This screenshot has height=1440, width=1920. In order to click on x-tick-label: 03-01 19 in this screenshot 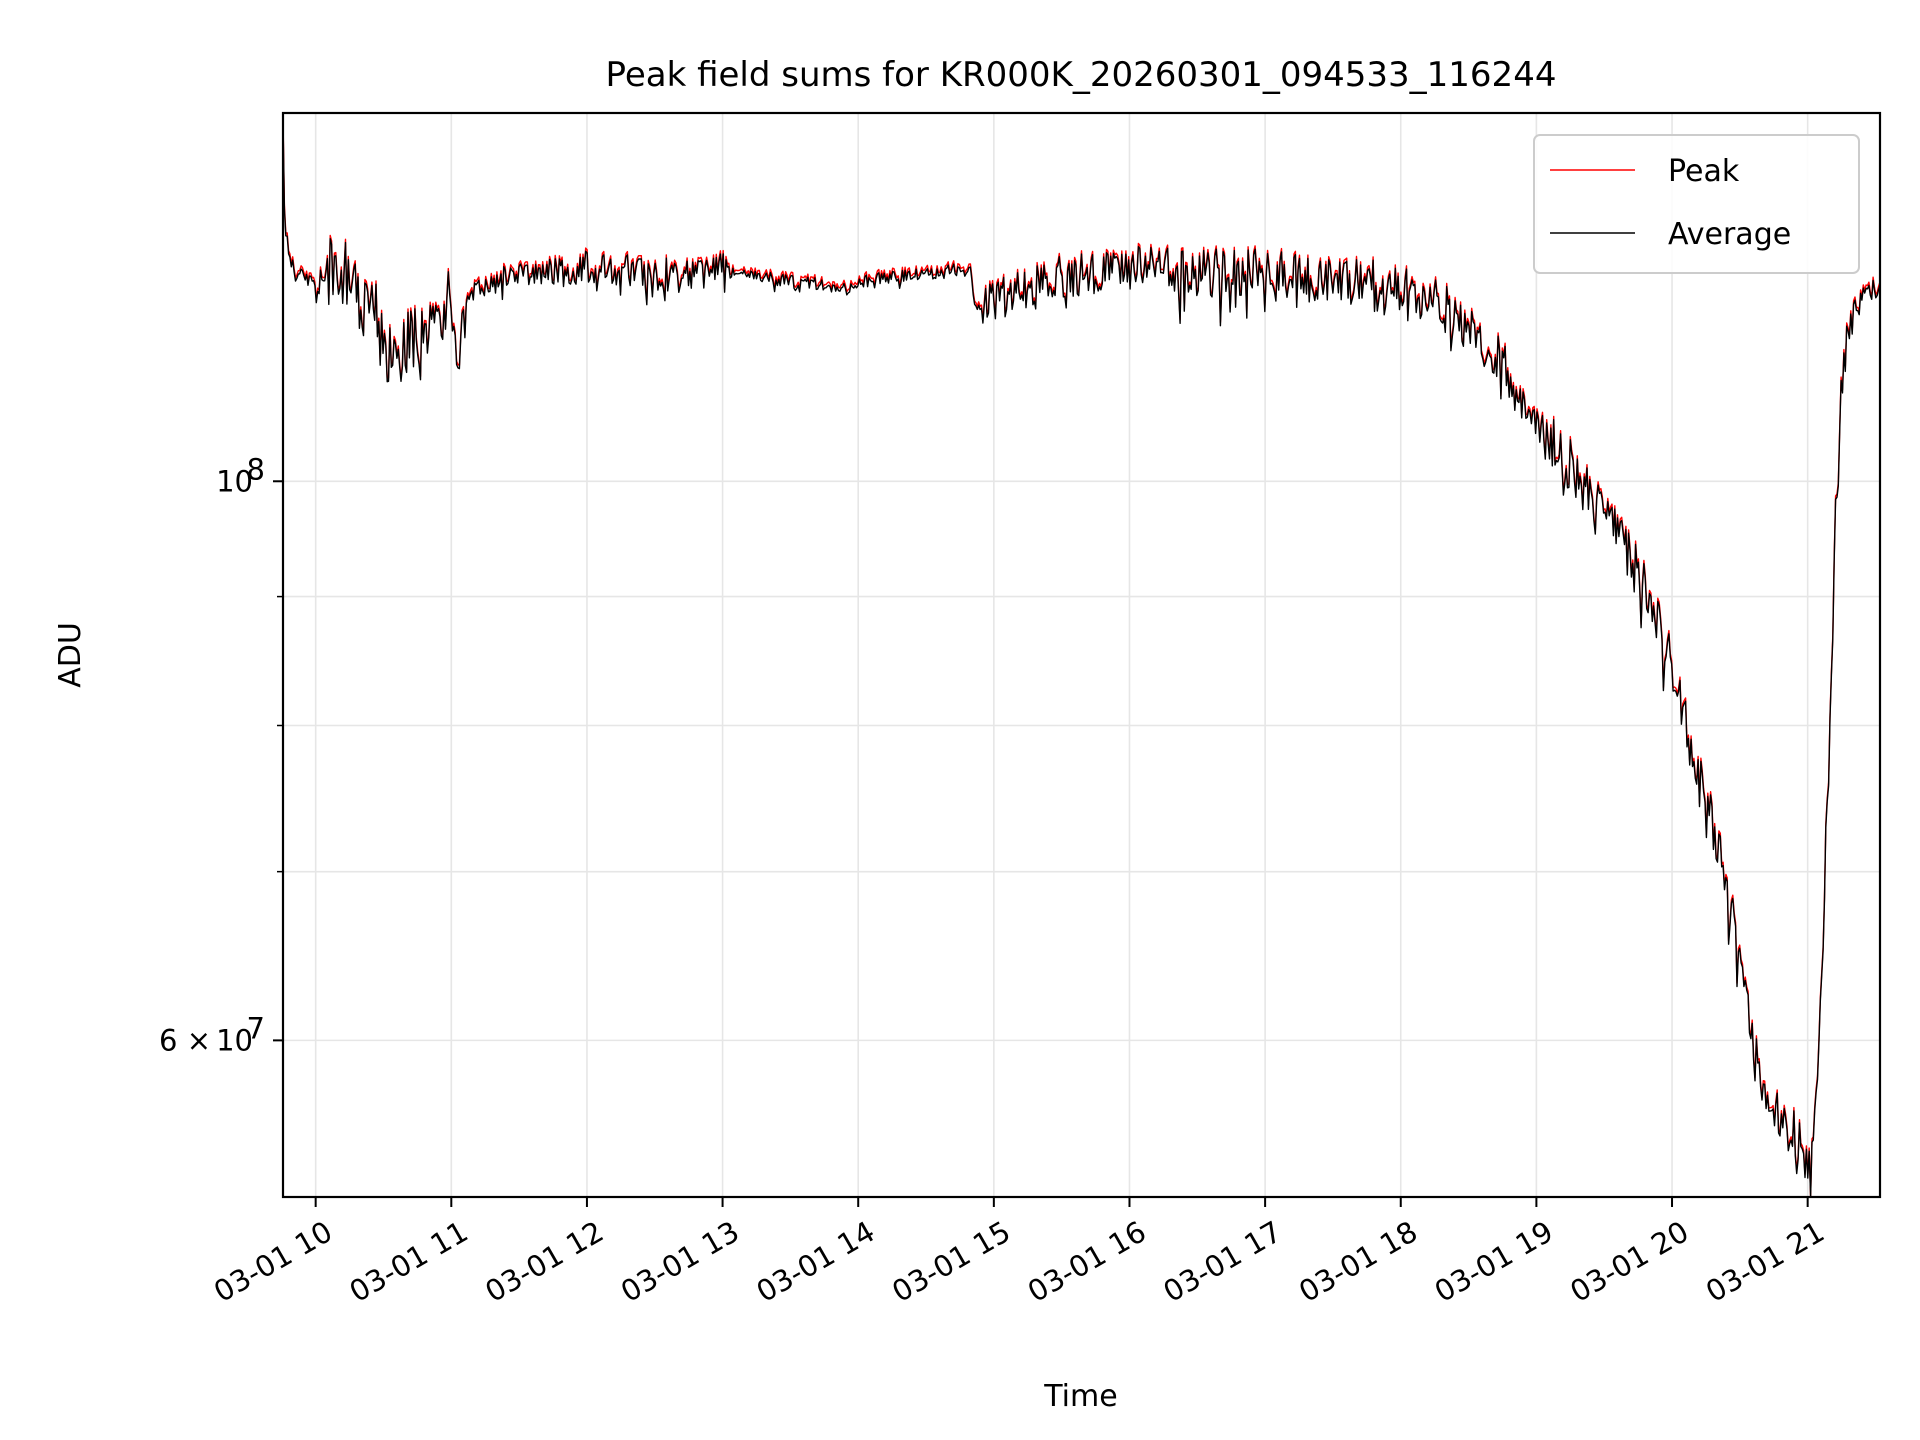, I will do `click(1494, 1261)`.